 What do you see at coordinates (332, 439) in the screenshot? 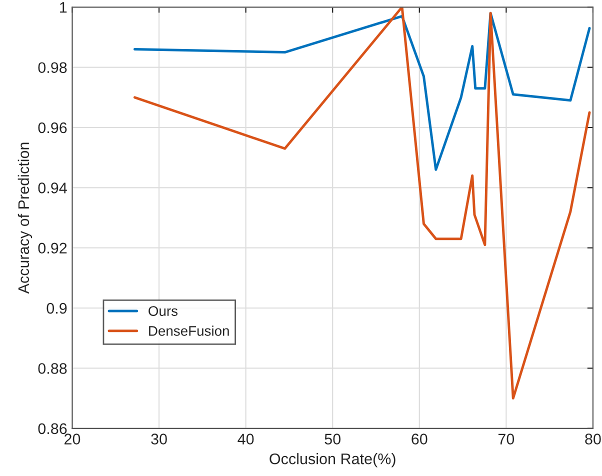
I see `x-tick-label: 50` at bounding box center [332, 439].